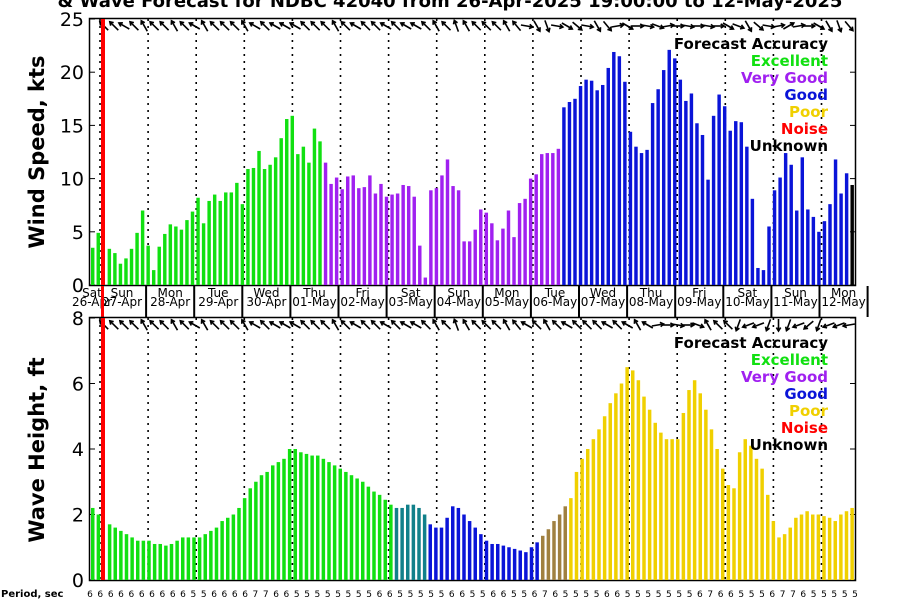 Image resolution: width=900 pixels, height=600 pixels. Describe the element at coordinates (804, 129) in the screenshot. I see `wind-legend-entry: Noise` at that location.